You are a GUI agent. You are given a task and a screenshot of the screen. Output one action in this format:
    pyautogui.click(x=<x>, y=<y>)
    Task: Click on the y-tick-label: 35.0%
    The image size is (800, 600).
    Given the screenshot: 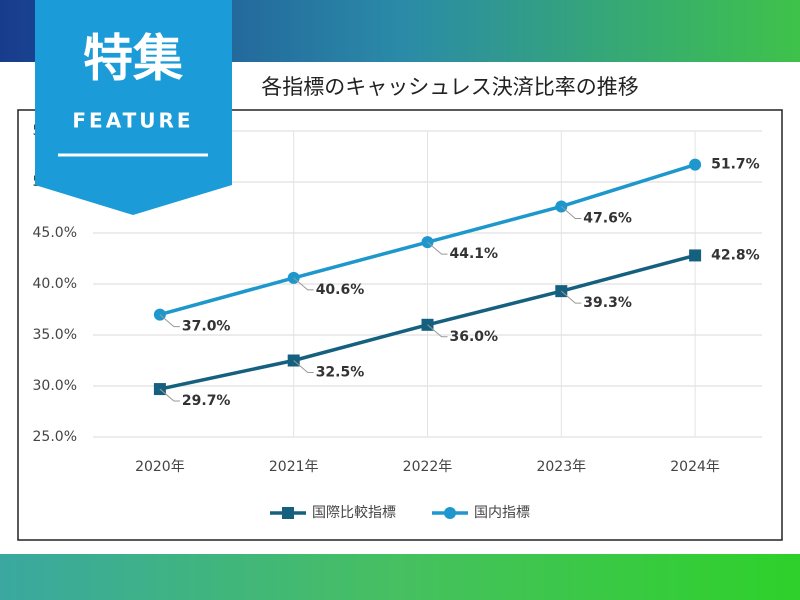 What is the action you would take?
    pyautogui.click(x=55, y=335)
    